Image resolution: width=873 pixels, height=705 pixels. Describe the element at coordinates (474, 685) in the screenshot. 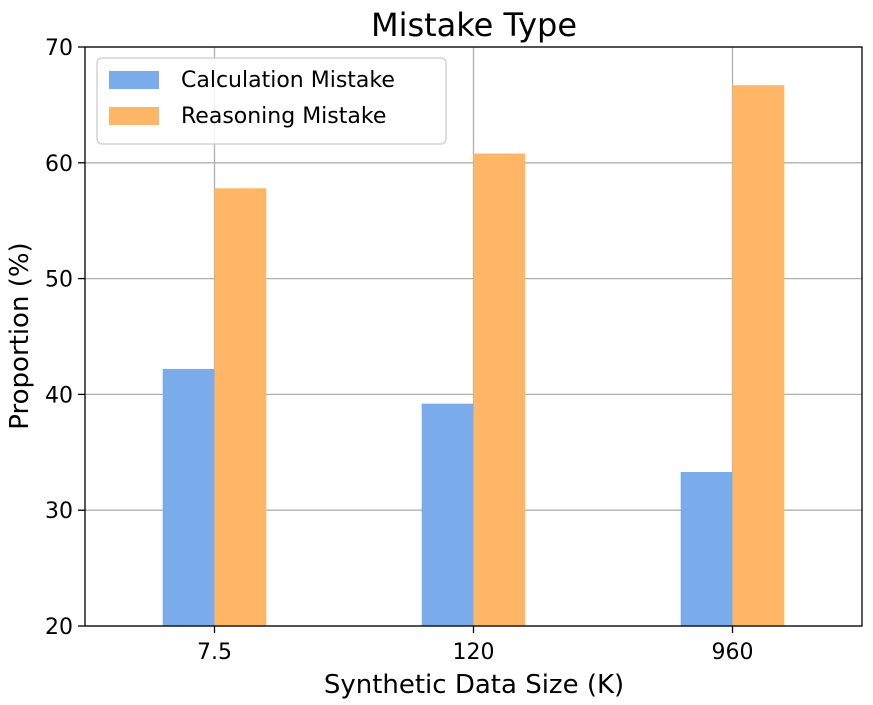

I see `x-axis-label: Synthetic Data Size (K)` at that location.